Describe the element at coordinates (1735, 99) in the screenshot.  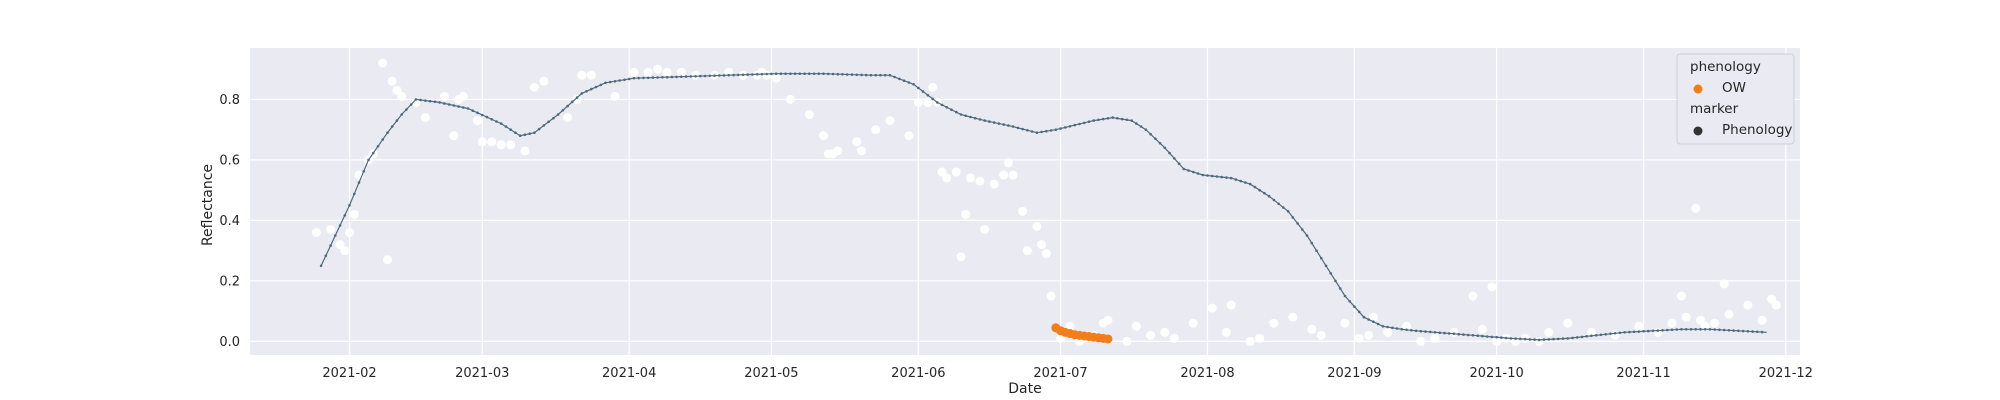
I see `legend-box` at that location.